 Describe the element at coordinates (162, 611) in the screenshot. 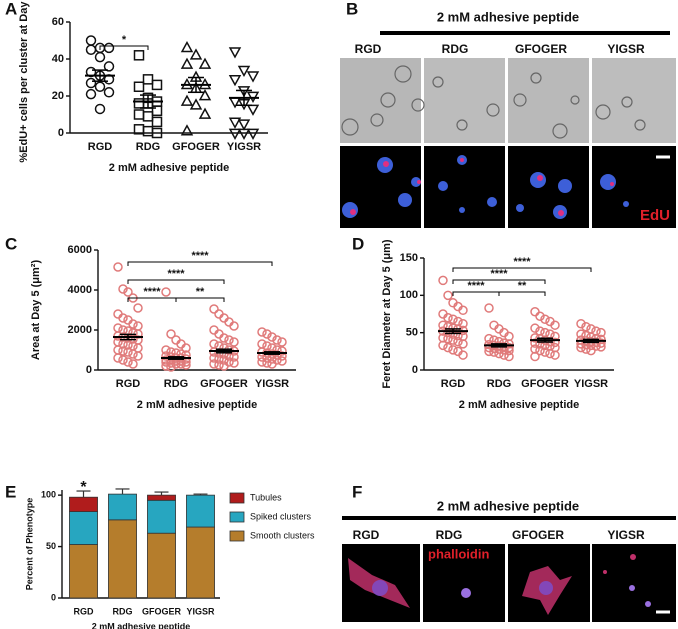

I see `x-tick-label: GFOGER` at that location.